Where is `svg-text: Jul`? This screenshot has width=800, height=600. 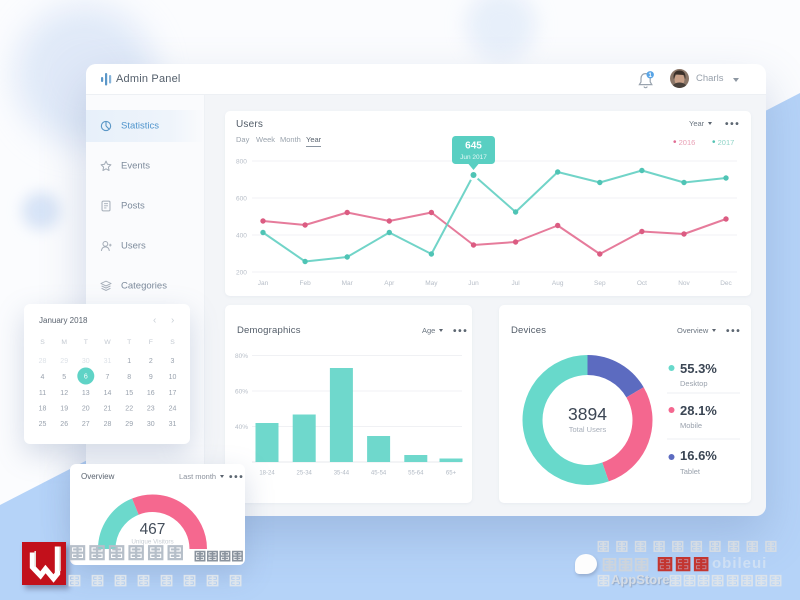 svg-text: Jul is located at coordinates (515, 283).